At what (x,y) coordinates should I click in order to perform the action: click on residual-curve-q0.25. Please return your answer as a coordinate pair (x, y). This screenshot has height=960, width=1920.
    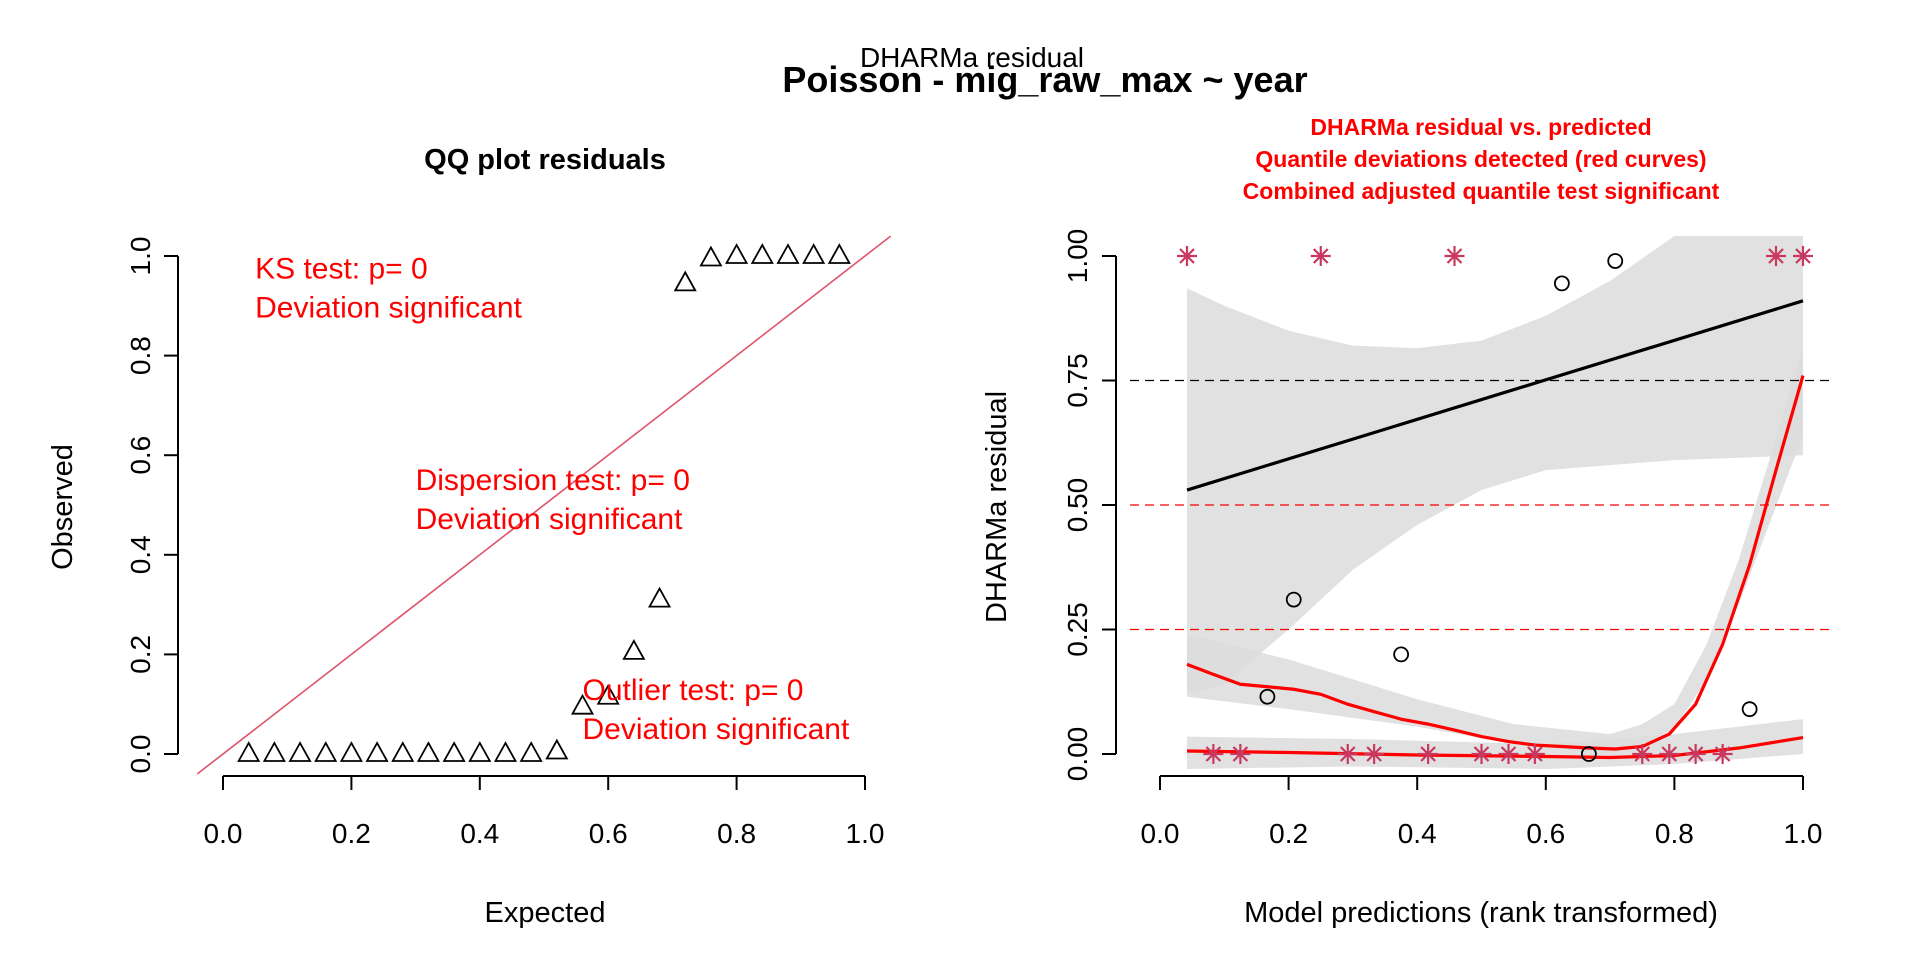
    Looking at the image, I should click on (1495, 563).